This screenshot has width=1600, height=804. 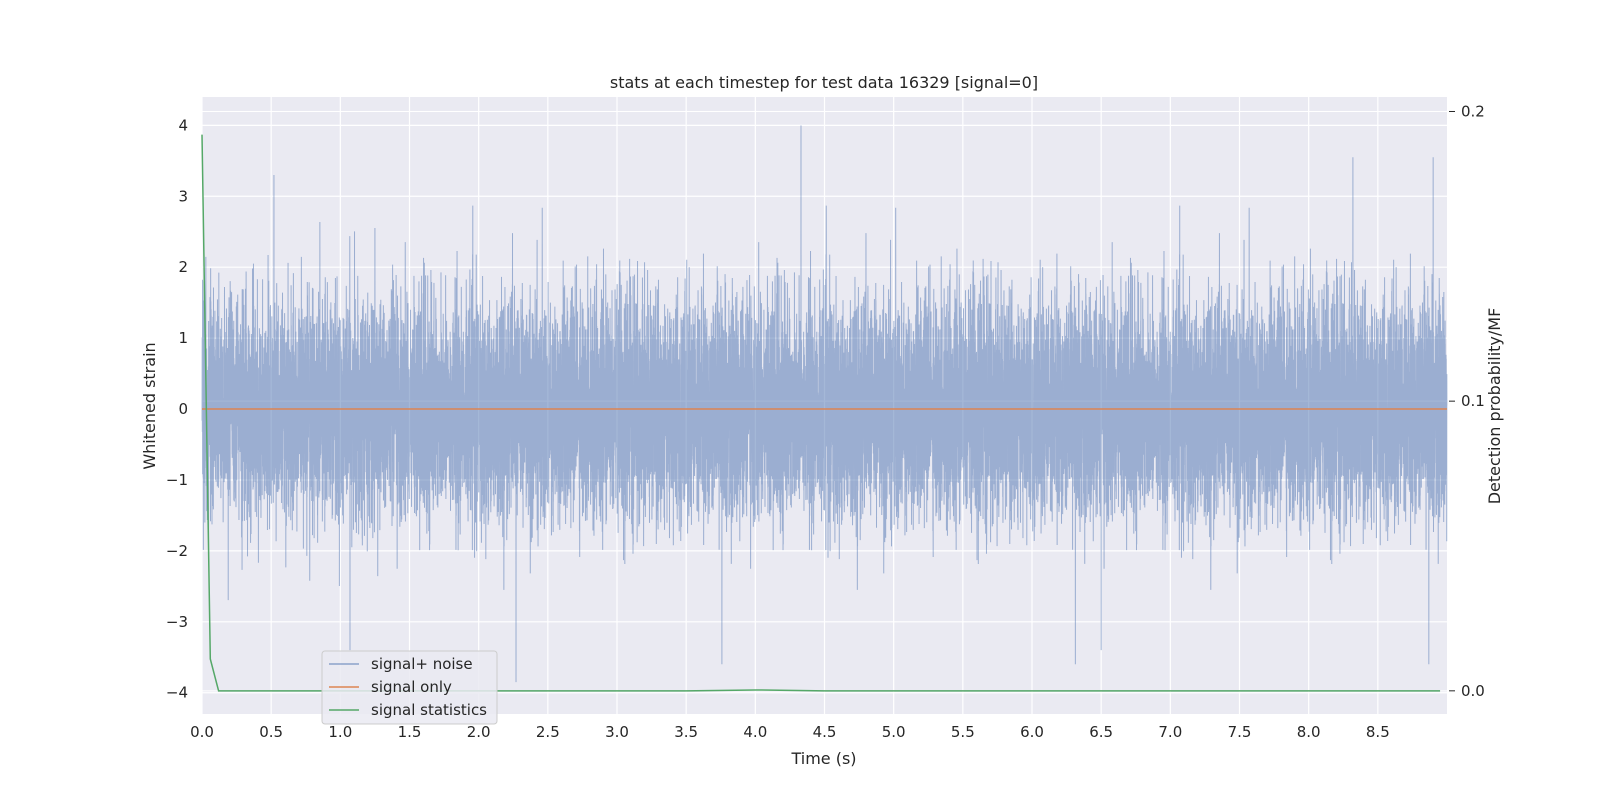 What do you see at coordinates (1378, 732) in the screenshot?
I see `x-tick-label: 8.5` at bounding box center [1378, 732].